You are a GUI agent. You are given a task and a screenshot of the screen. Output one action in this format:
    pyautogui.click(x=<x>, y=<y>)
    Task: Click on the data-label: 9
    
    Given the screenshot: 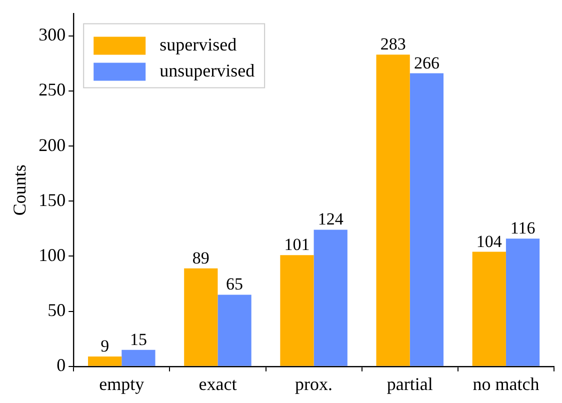 What is the action you would take?
    pyautogui.click(x=105, y=346)
    